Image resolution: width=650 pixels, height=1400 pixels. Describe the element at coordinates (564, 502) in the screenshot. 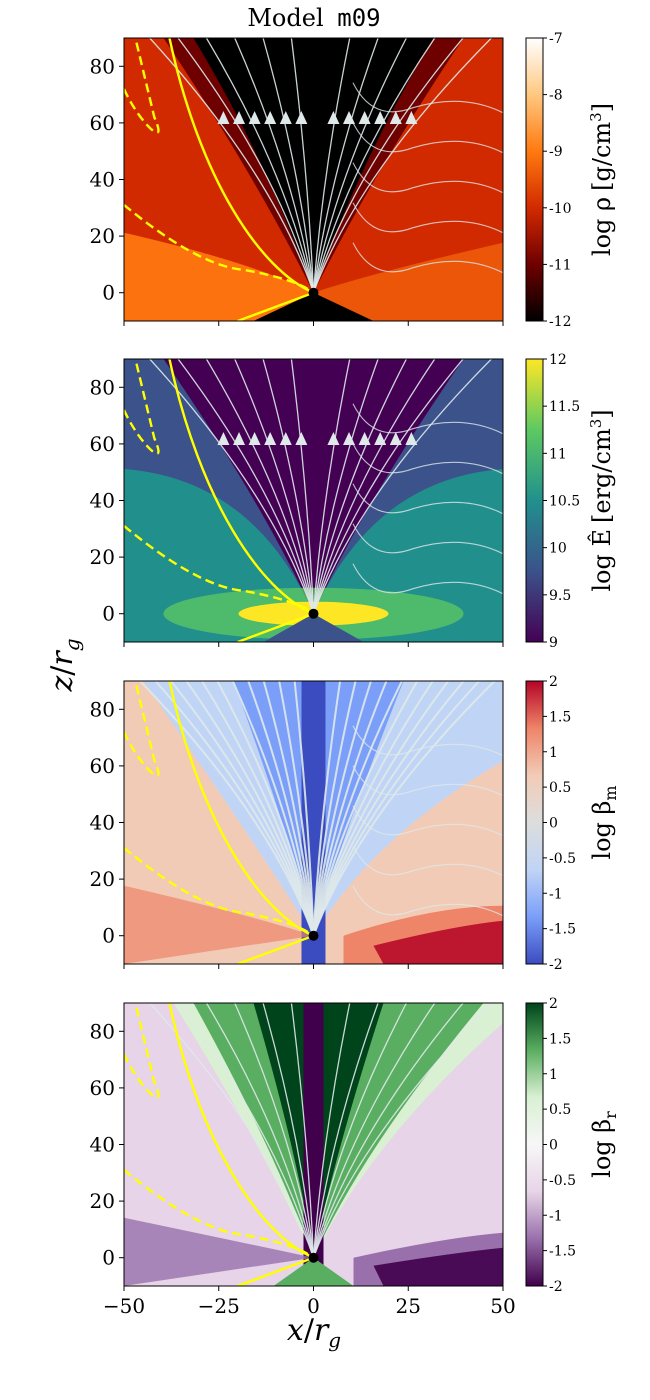

I see `colorbar-tick-label: 10.5` at that location.